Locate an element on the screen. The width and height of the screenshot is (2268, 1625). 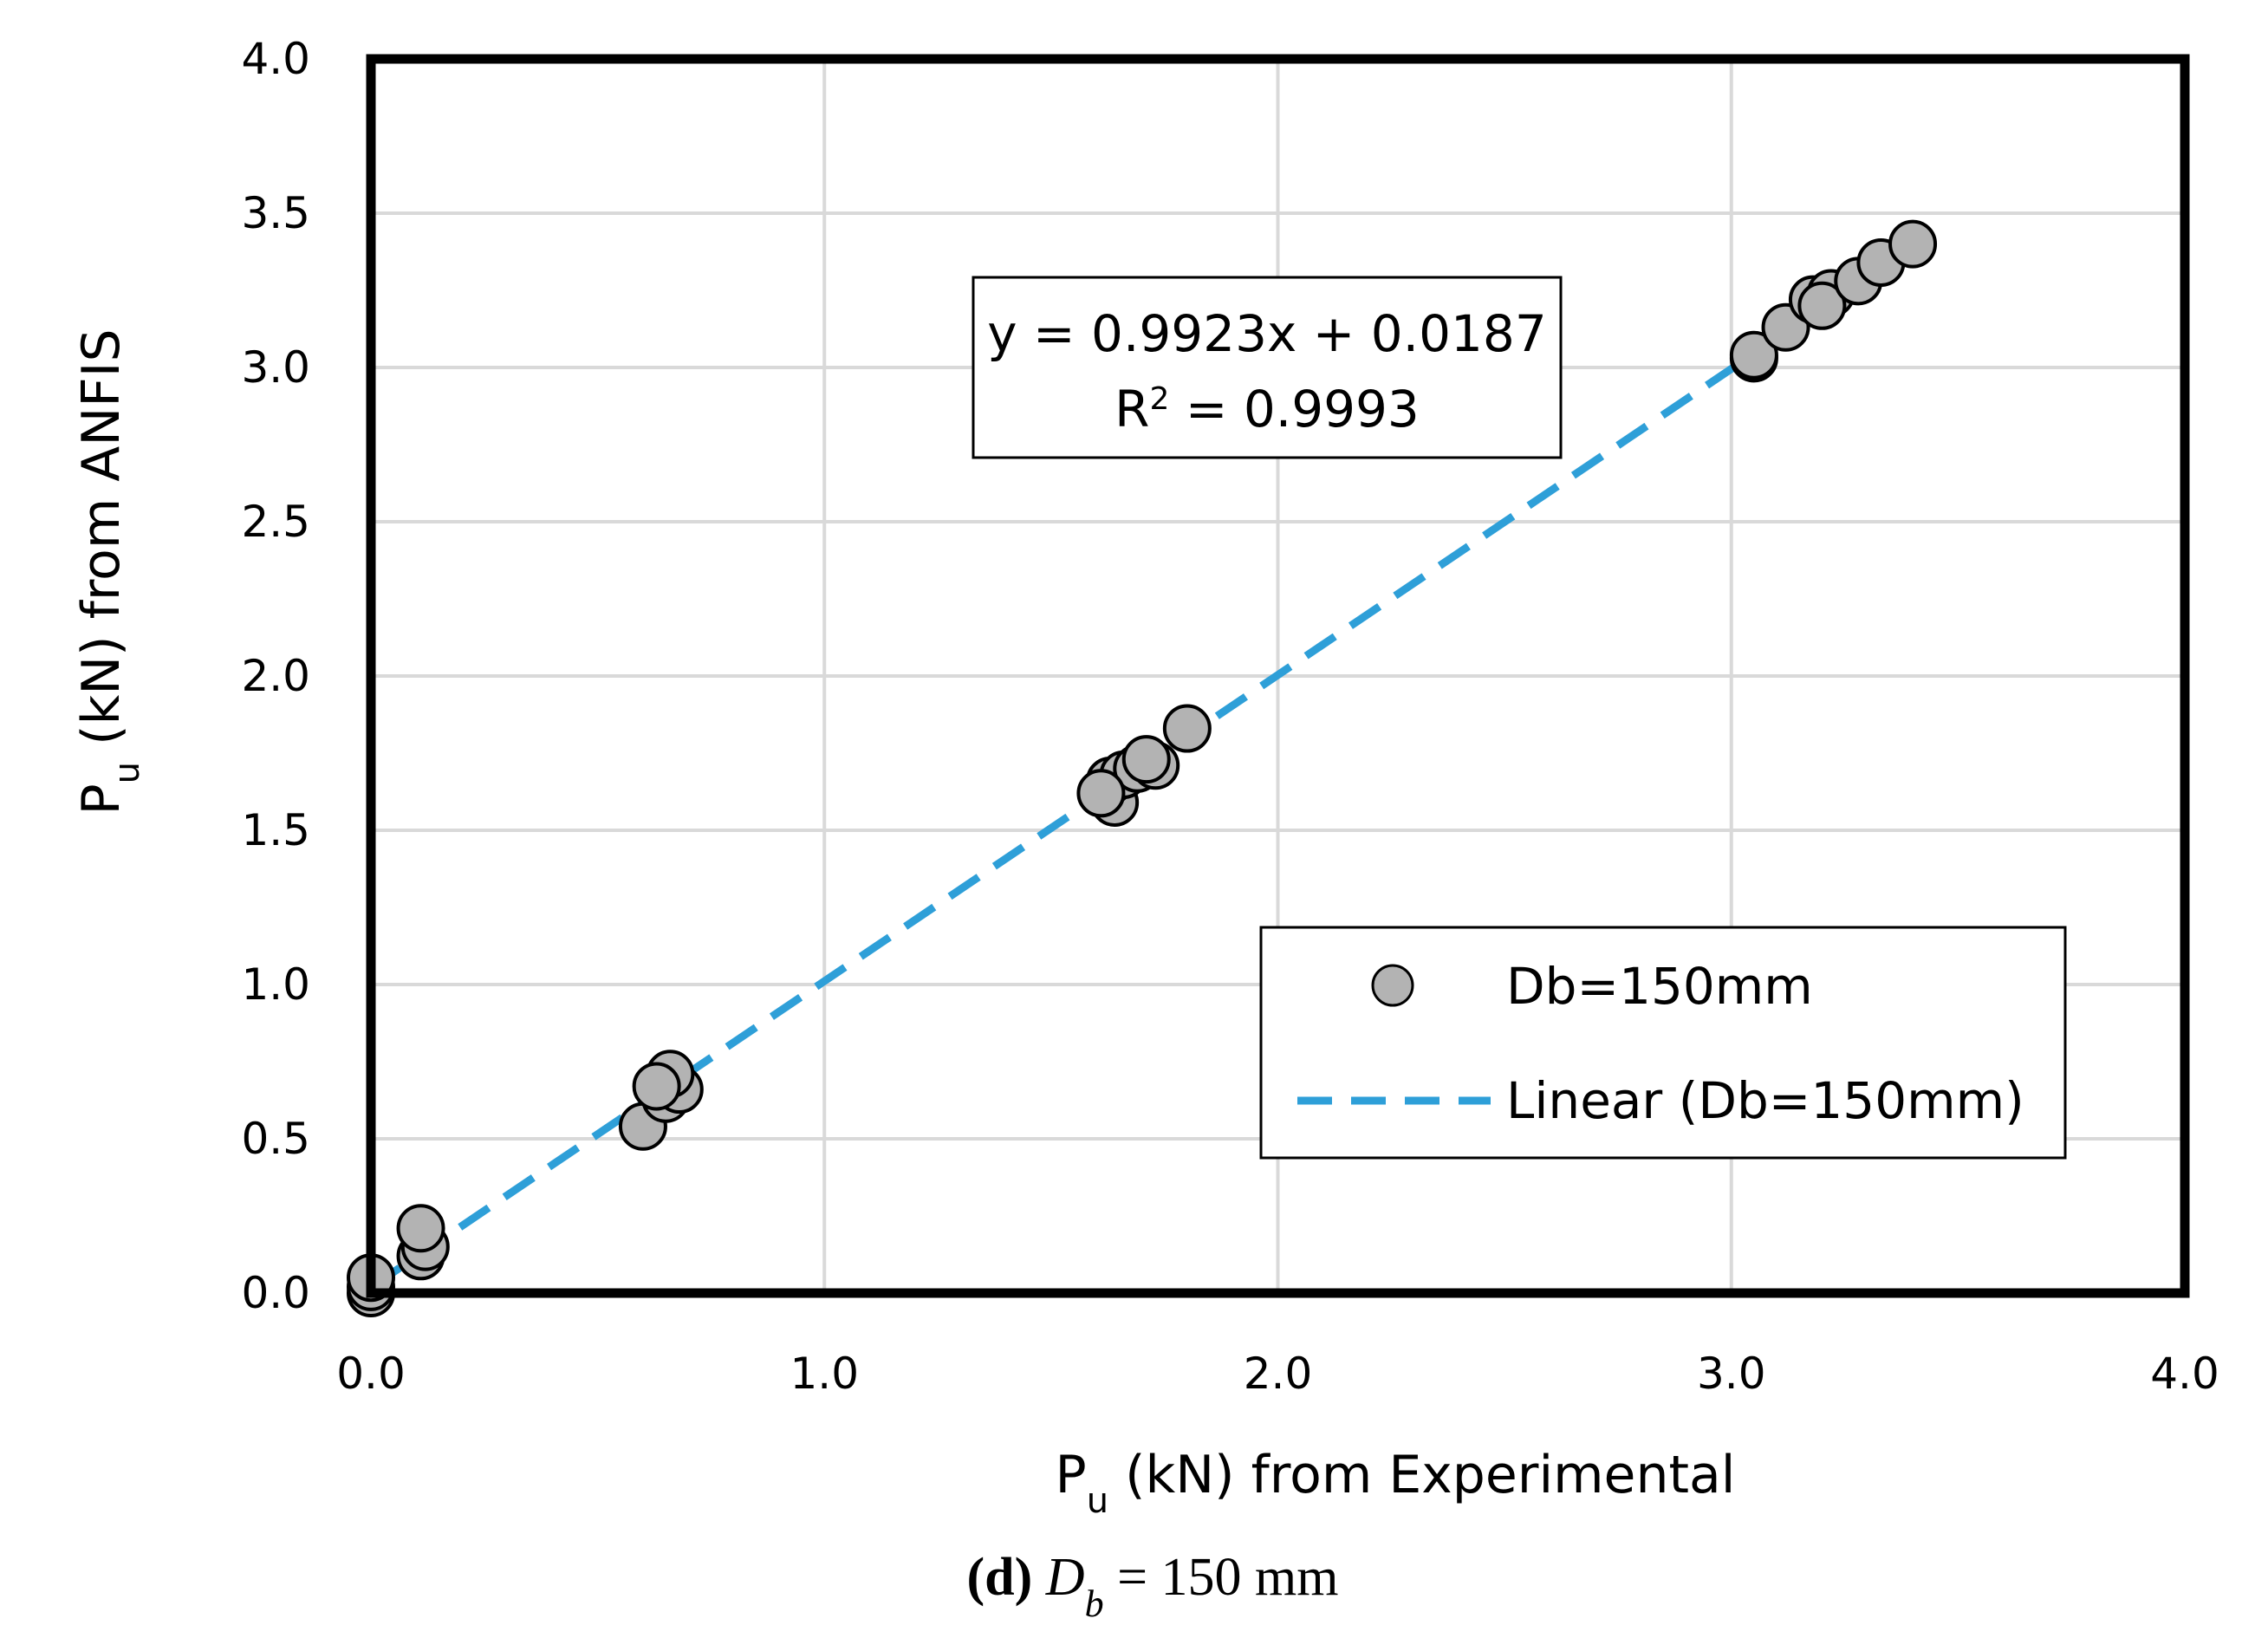
equation-text: y = 0.9923x + 0.0187 is located at coordinates (1266, 333).